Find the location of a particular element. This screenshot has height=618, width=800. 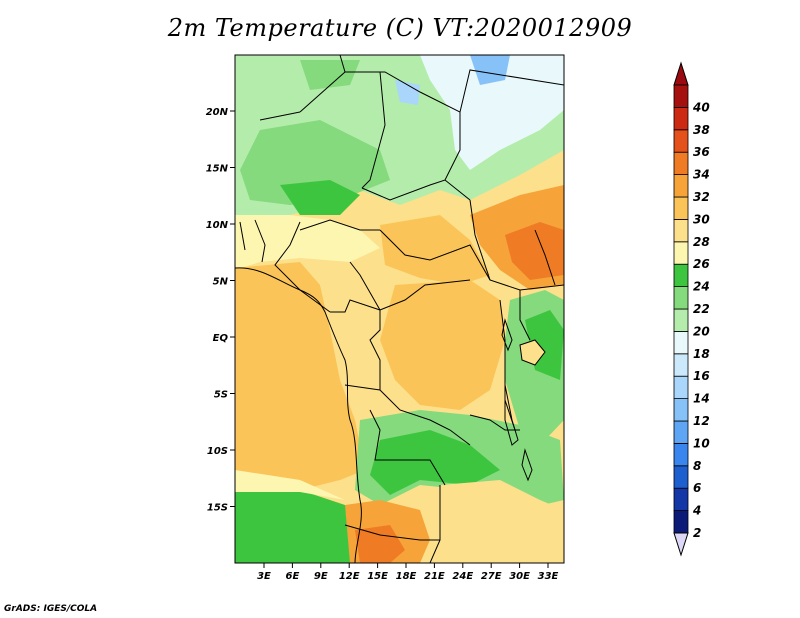

coastline is located at coordinates (298, 415).